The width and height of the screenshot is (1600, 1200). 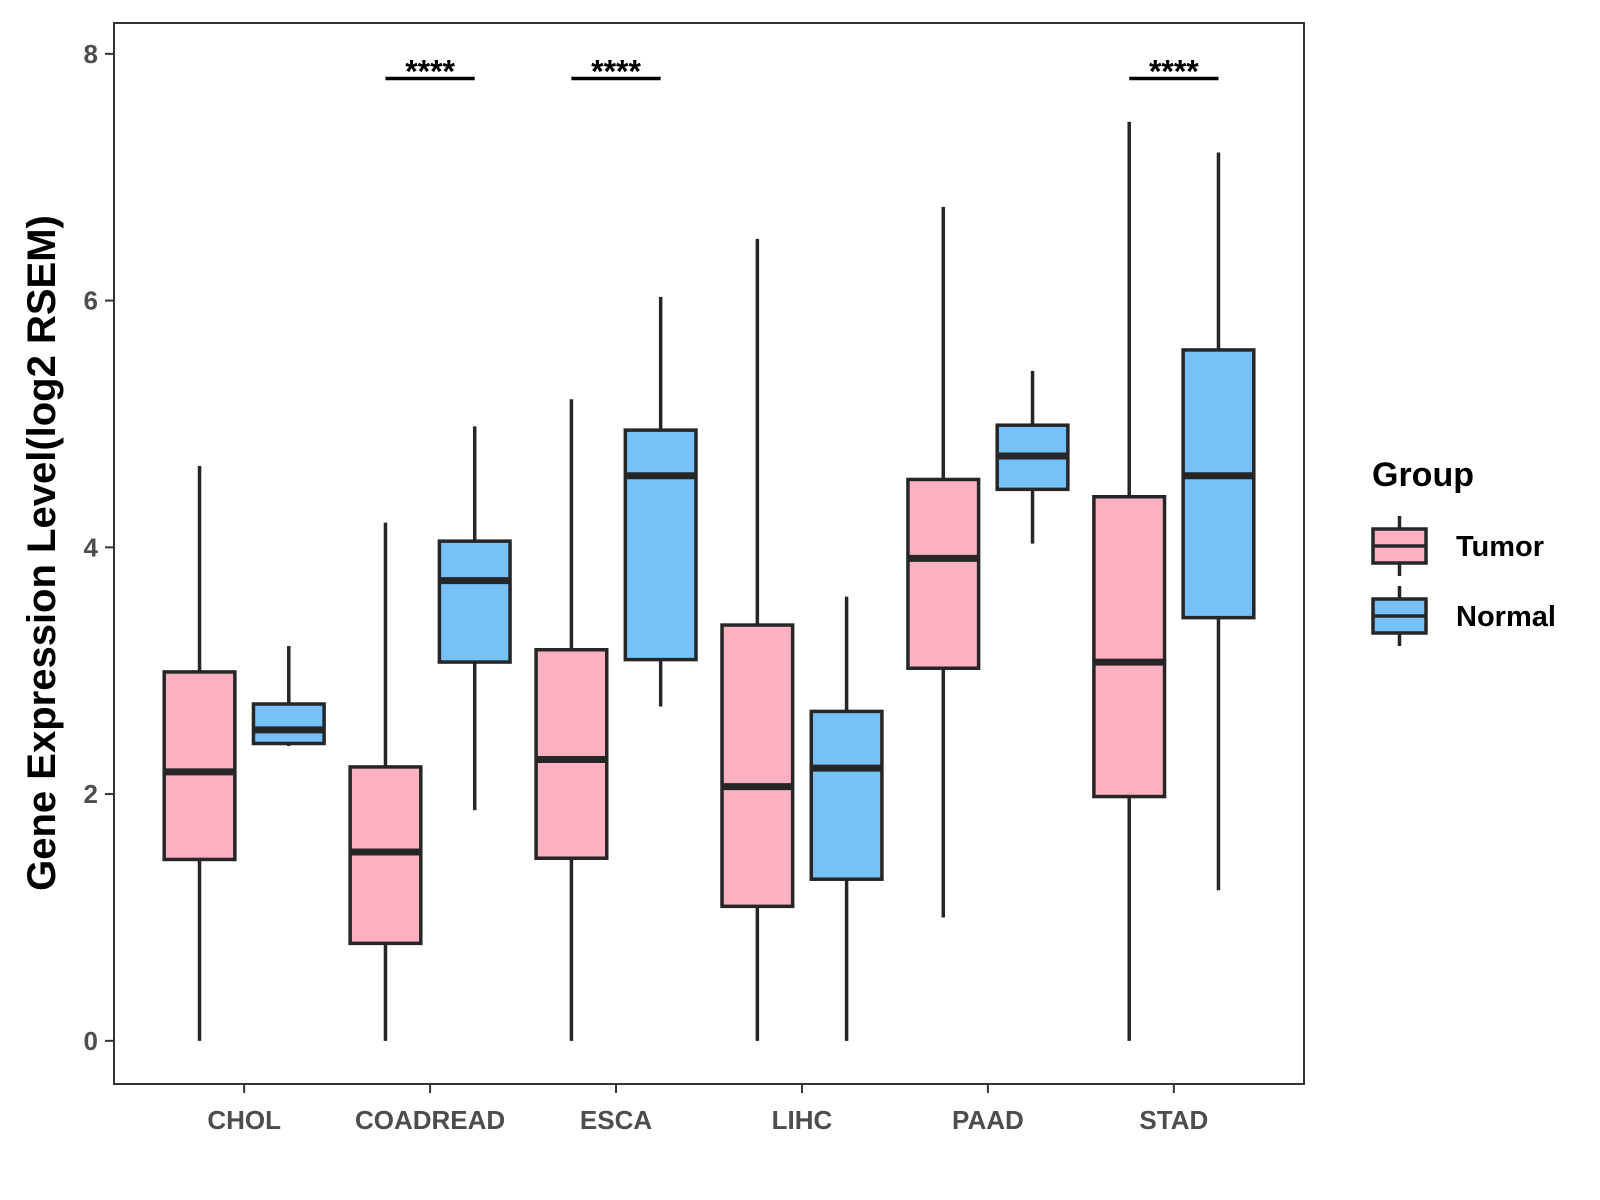 I want to click on x-tick-label: LIHC, so click(x=802, y=1120).